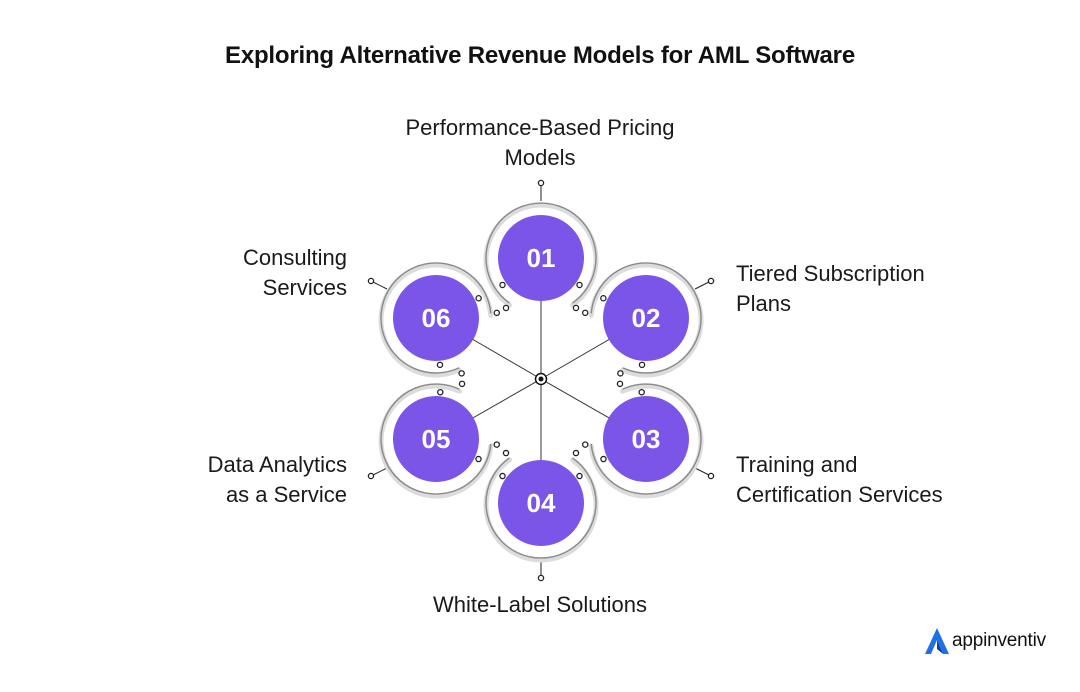 This screenshot has width=1080, height=692. Describe the element at coordinates (541, 379) in the screenshot. I see `hub-center-dot` at that location.